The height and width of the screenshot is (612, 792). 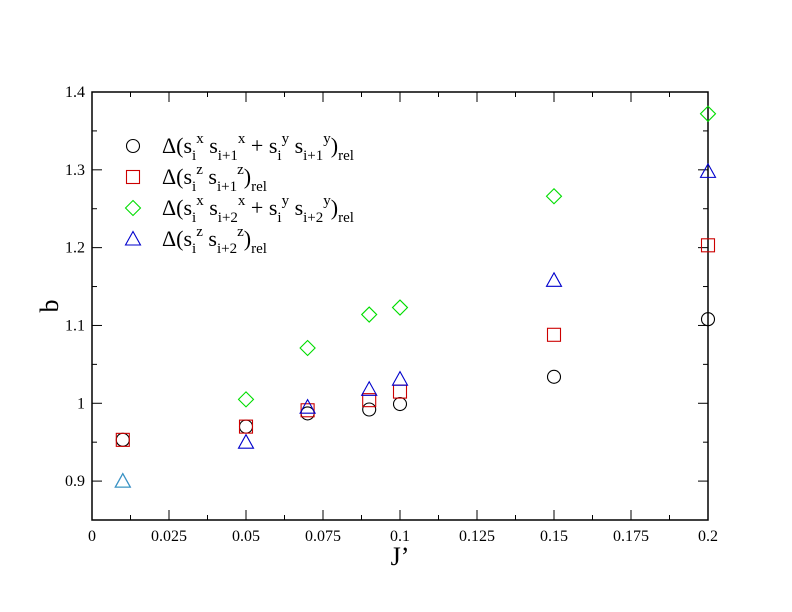 I want to click on y-tick-label: 1.2, so click(x=75, y=248).